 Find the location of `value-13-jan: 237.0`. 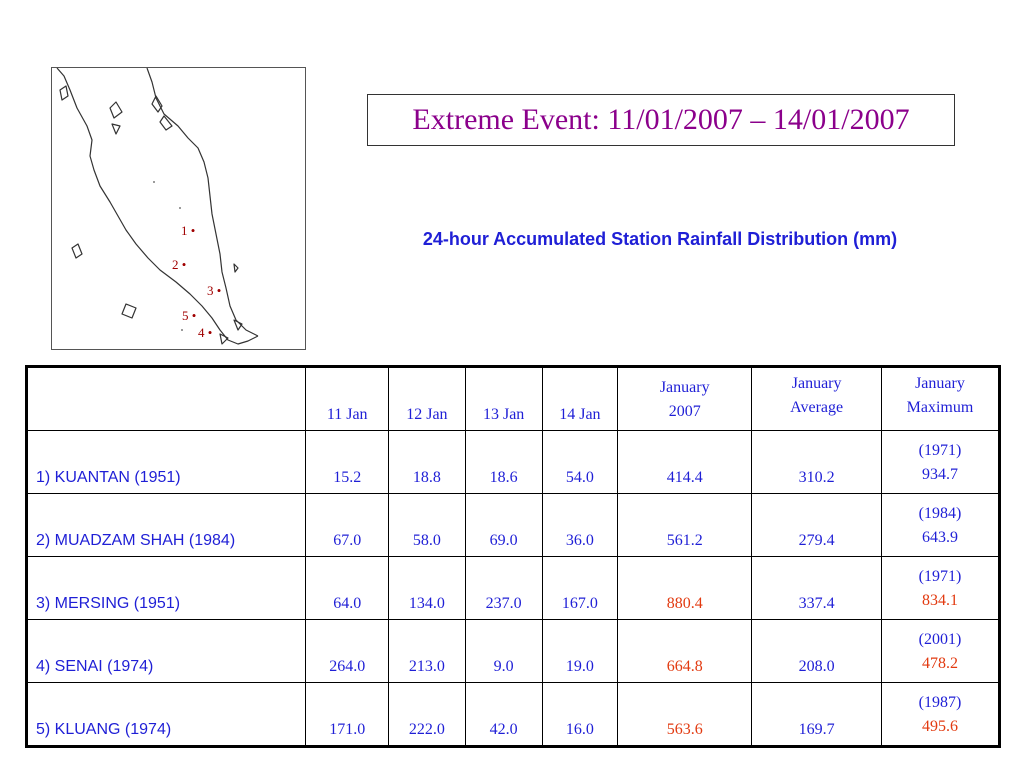

value-13-jan: 237.0 is located at coordinates (503, 588).